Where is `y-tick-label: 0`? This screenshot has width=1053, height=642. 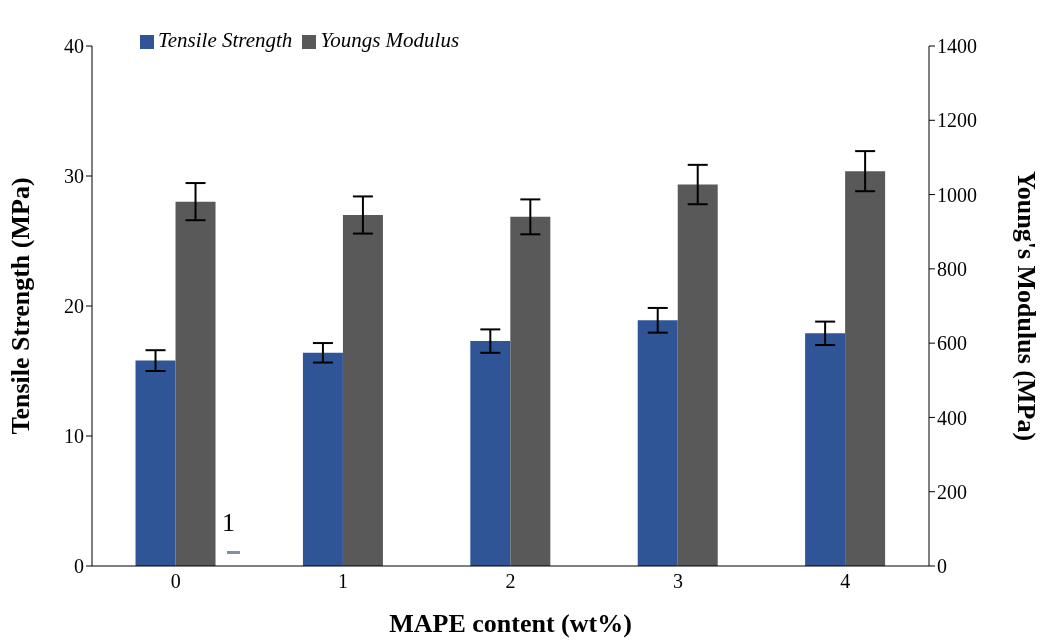 y-tick-label: 0 is located at coordinates (79, 566).